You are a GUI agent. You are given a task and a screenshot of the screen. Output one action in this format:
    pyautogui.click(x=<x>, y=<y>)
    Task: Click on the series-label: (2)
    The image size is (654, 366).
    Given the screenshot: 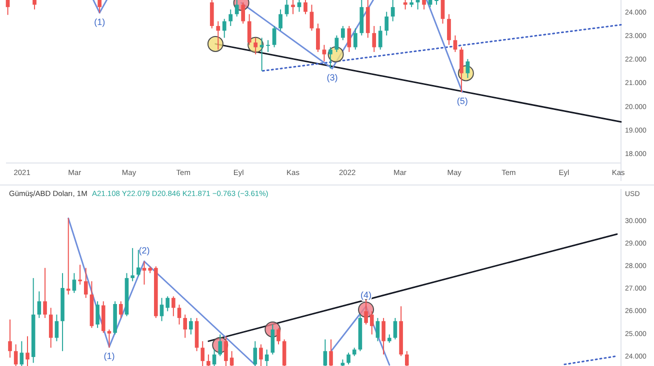 What is the action you would take?
    pyautogui.click(x=144, y=250)
    